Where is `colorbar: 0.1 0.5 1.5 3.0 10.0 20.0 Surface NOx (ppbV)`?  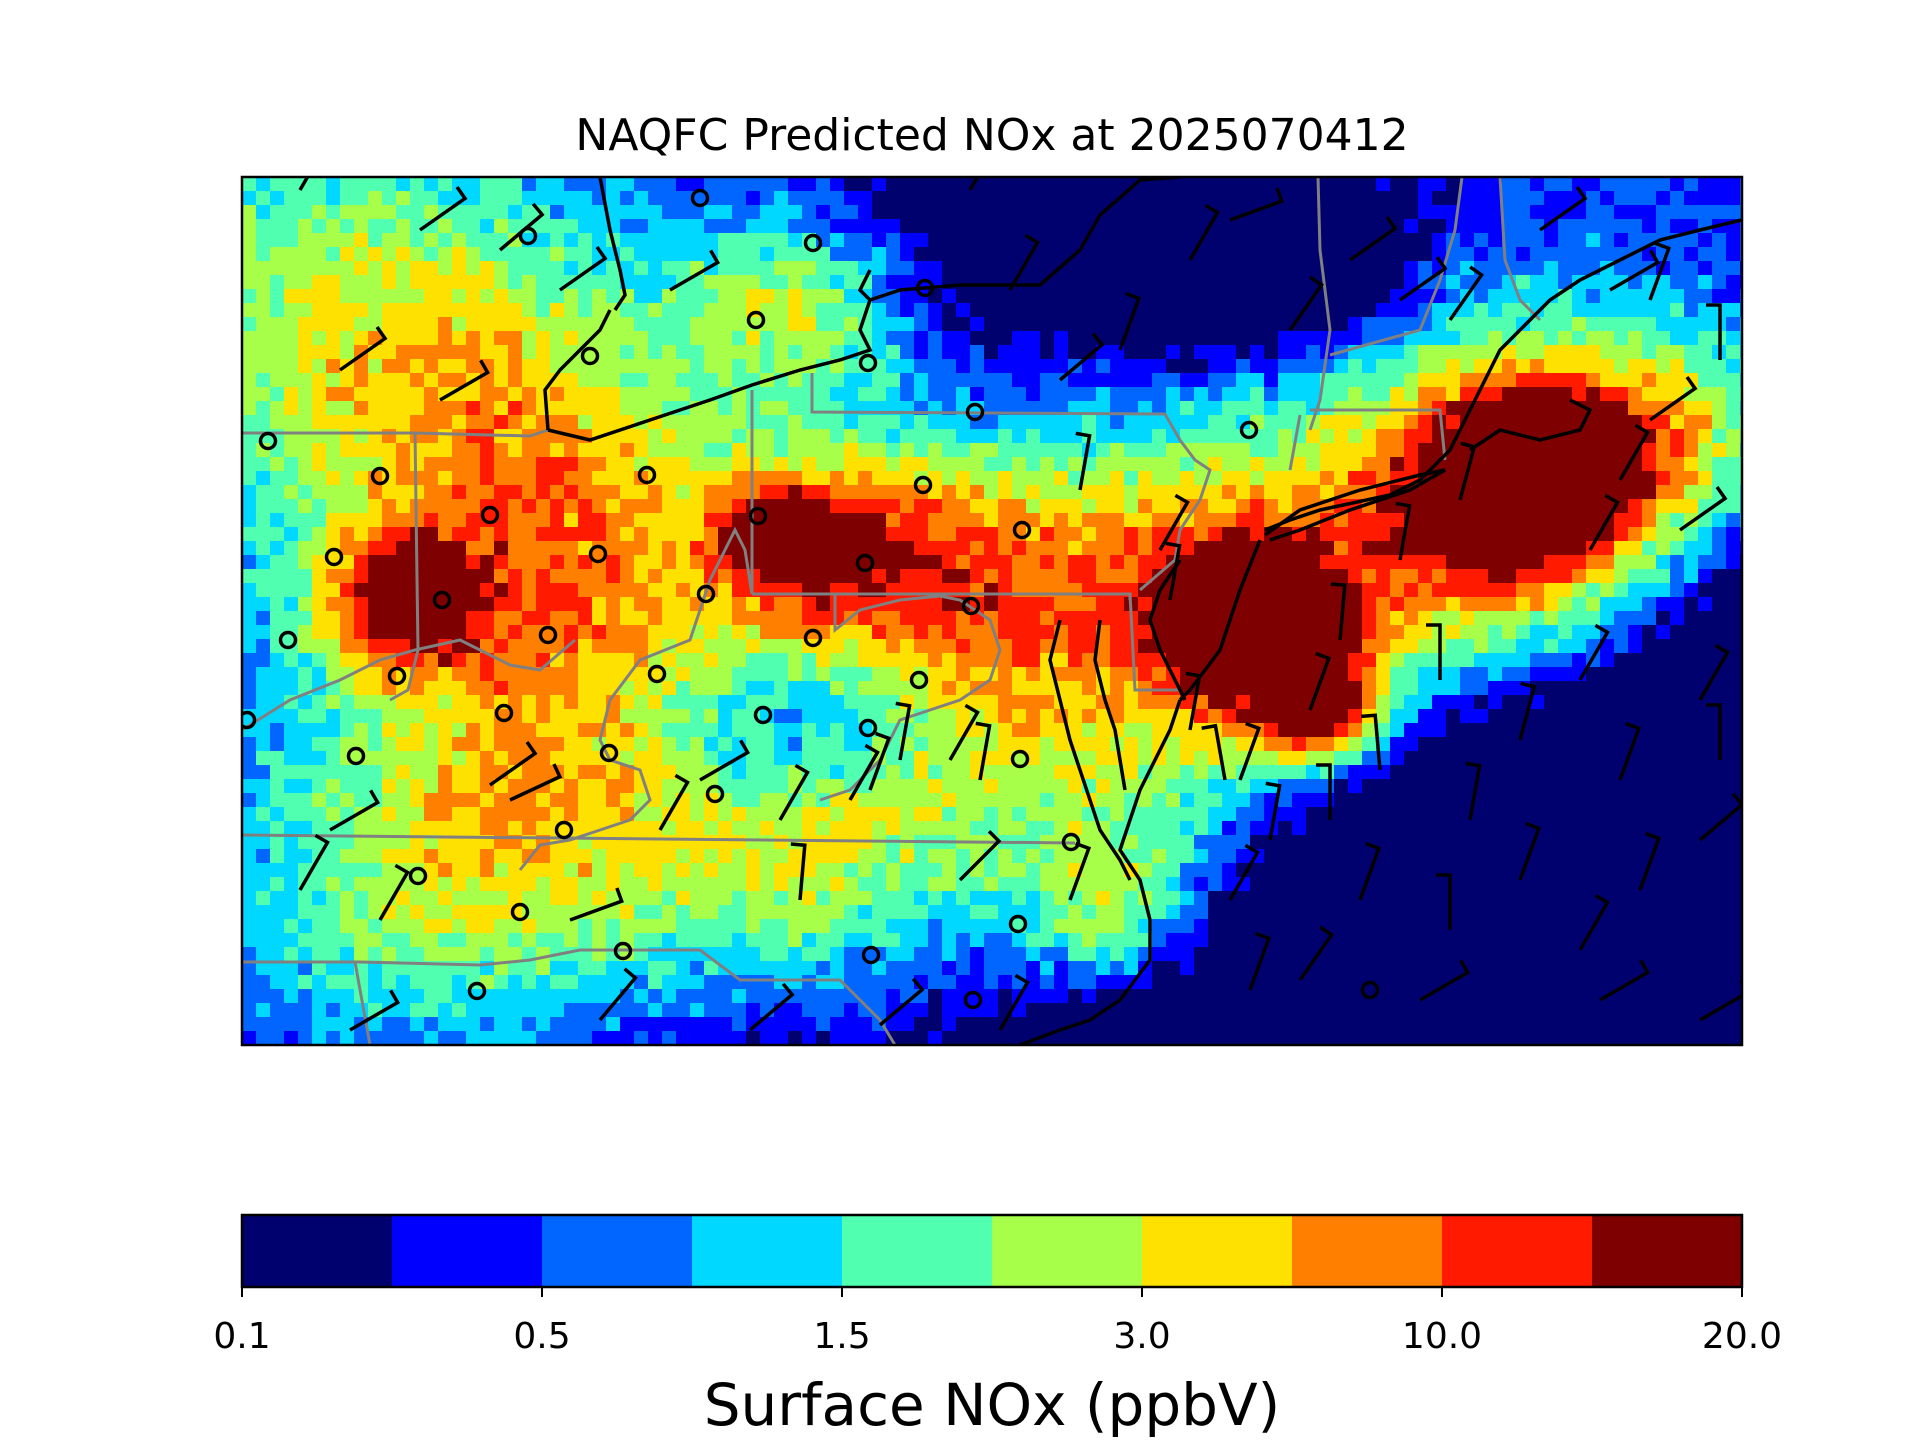 colorbar: 0.1 0.5 1.5 3.0 10.0 20.0 Surface NOx (ppbV) is located at coordinates (997, 1326).